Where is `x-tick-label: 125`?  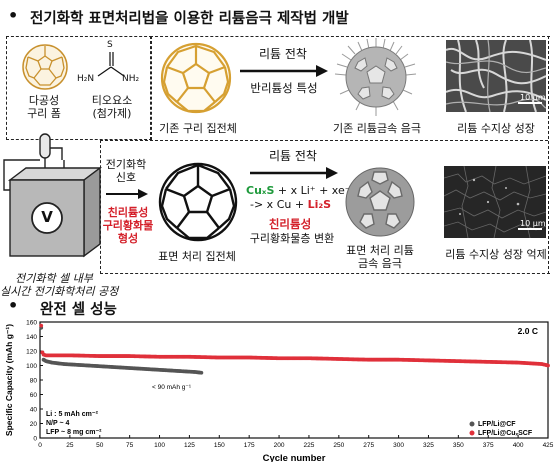
x-tick-label: 125 is located at coordinates (189, 445).